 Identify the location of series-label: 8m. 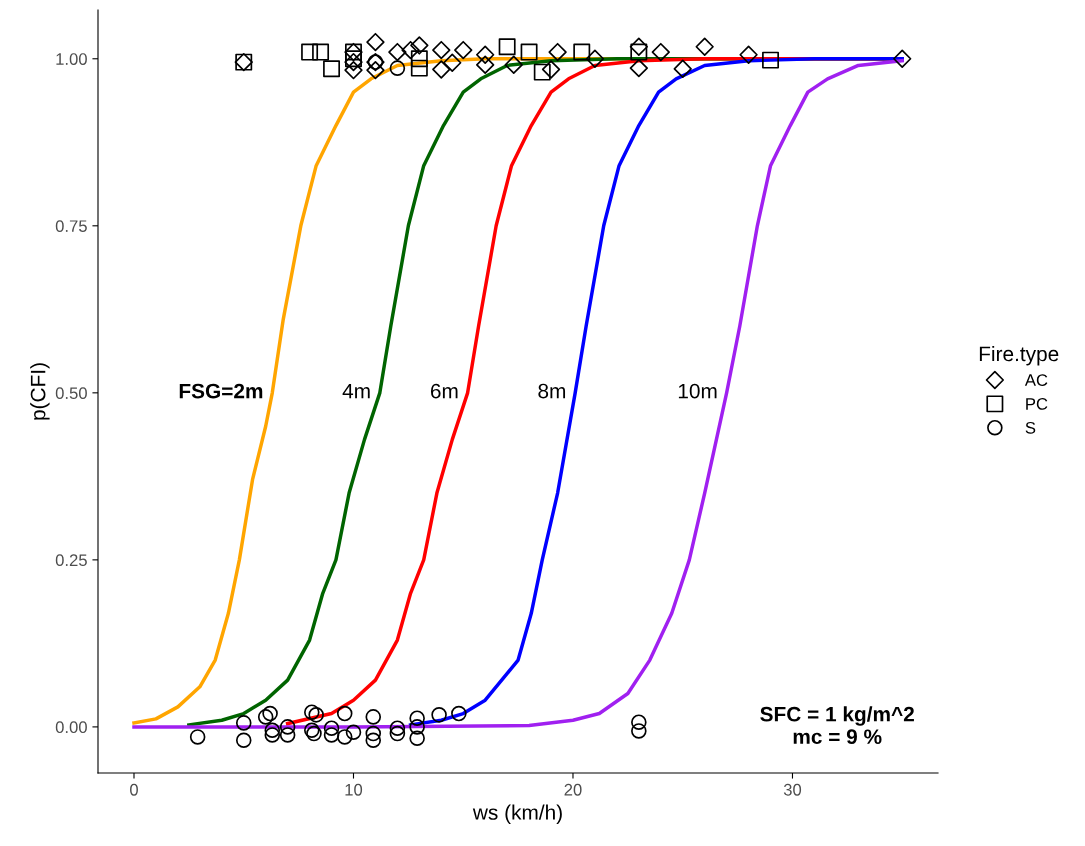
(552, 391).